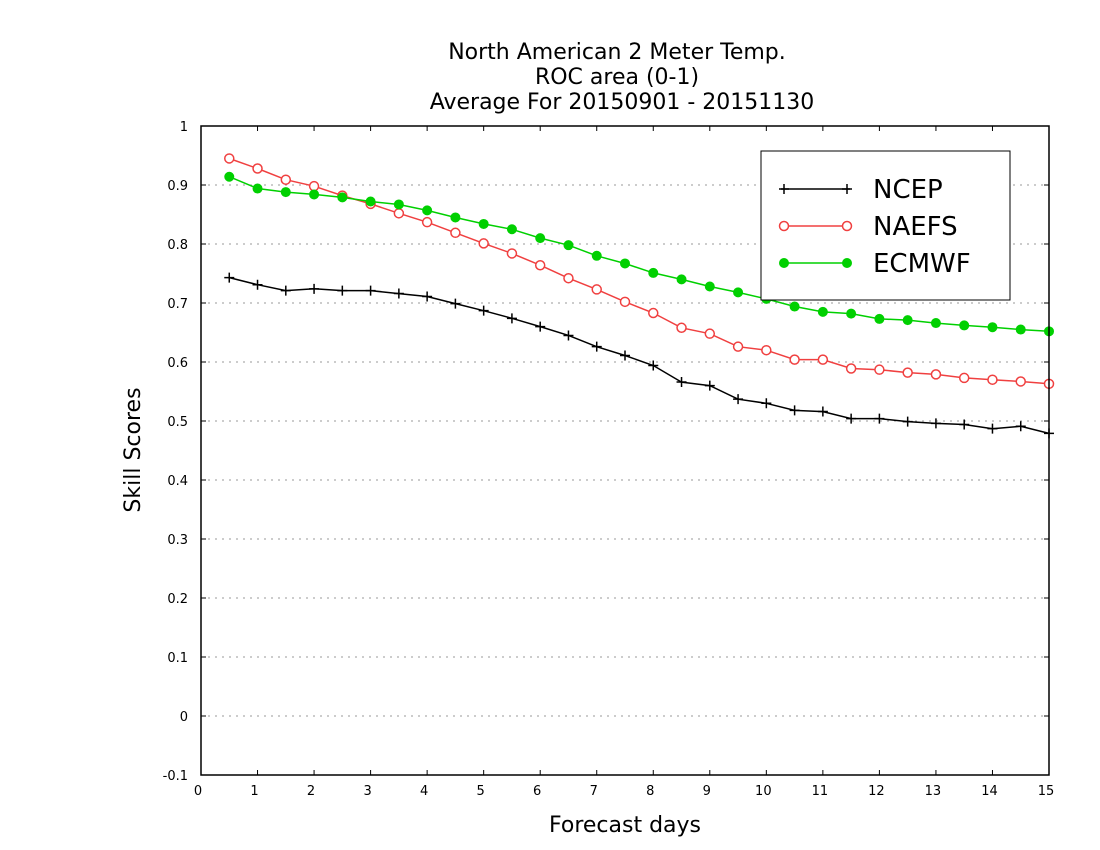 This screenshot has width=1100, height=850. I want to click on y-tick-label: 0.7, so click(177, 304).